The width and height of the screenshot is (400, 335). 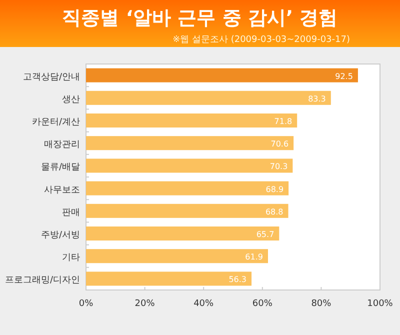 What do you see at coordinates (261, 40) in the screenshot?
I see `chart-subtitle: ※웹 설문조사 (2009-03-03~2009-03-17)` at bounding box center [261, 40].